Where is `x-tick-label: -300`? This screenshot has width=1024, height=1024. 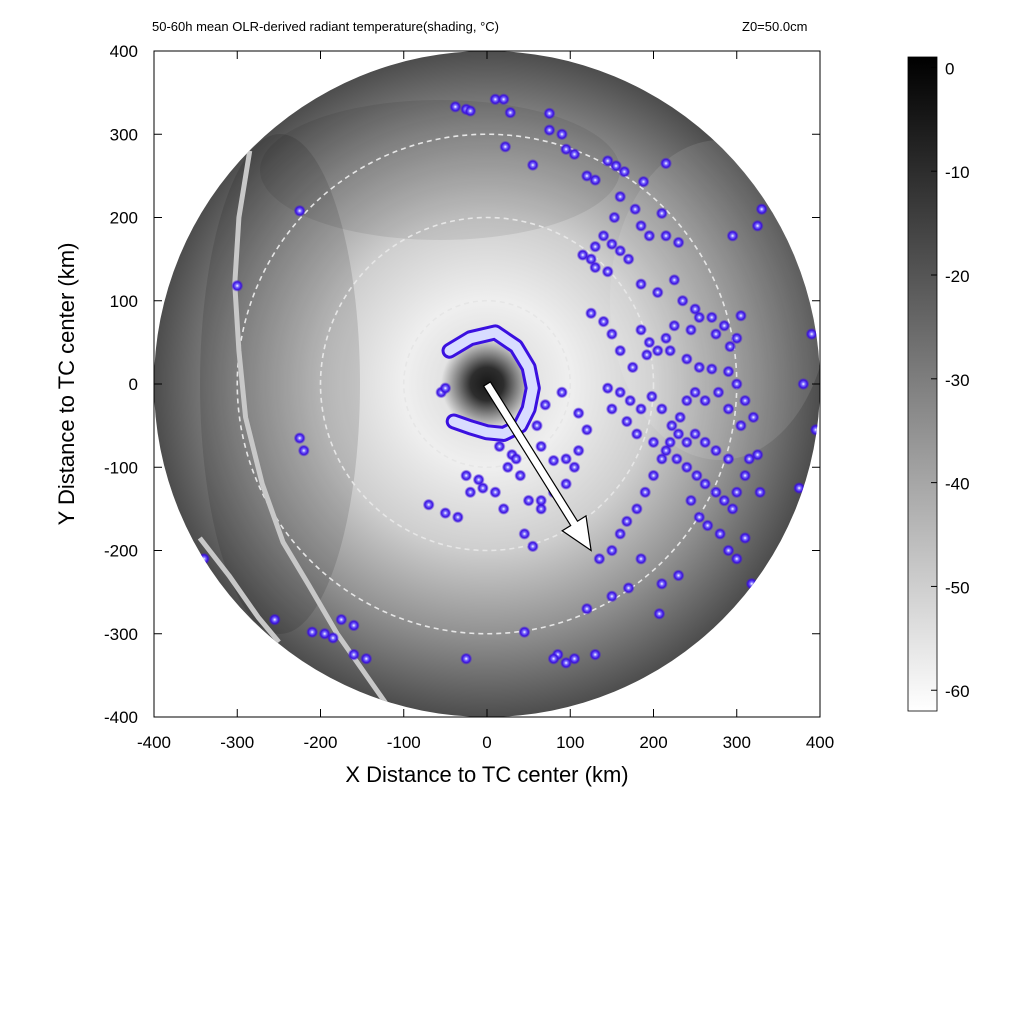 x-tick-label: -300 is located at coordinates (237, 742).